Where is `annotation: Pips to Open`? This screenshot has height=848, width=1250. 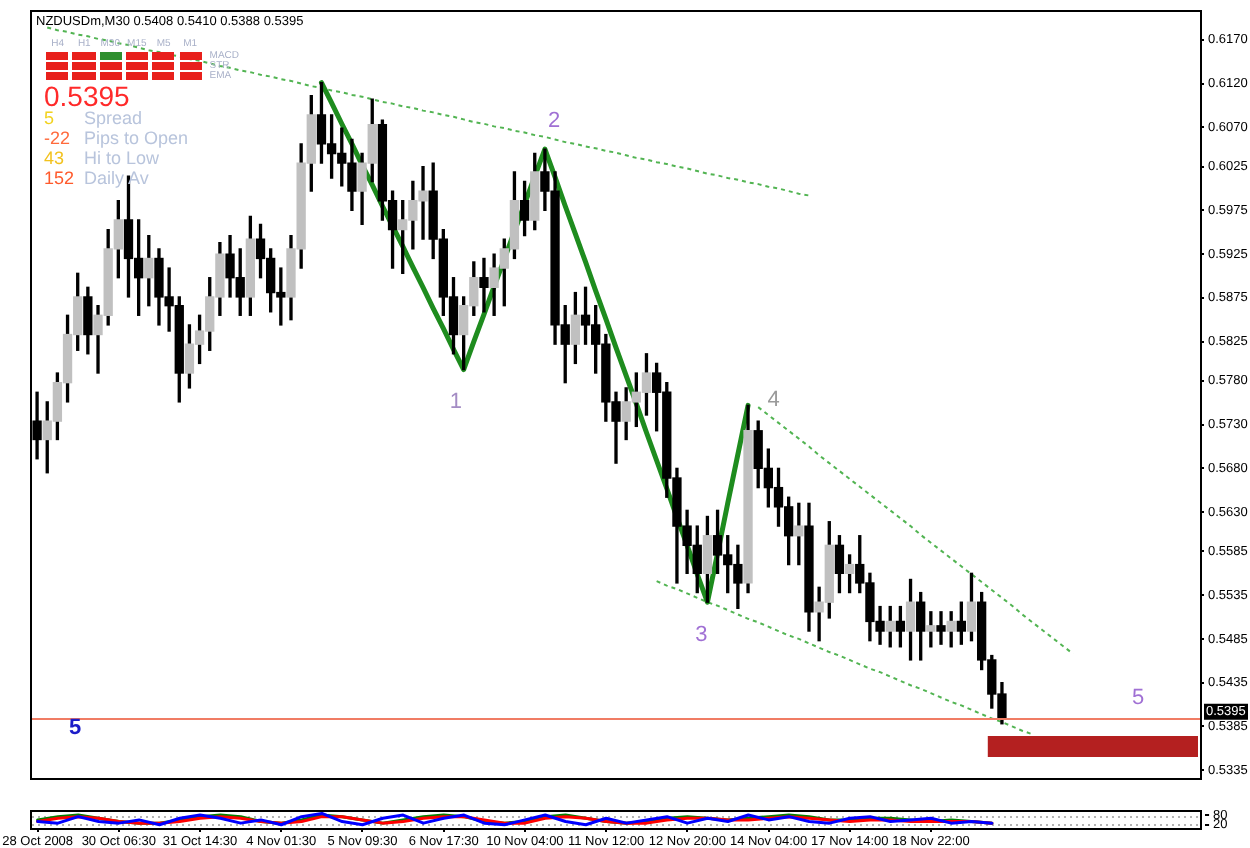 annotation: Pips to Open is located at coordinates (136, 137).